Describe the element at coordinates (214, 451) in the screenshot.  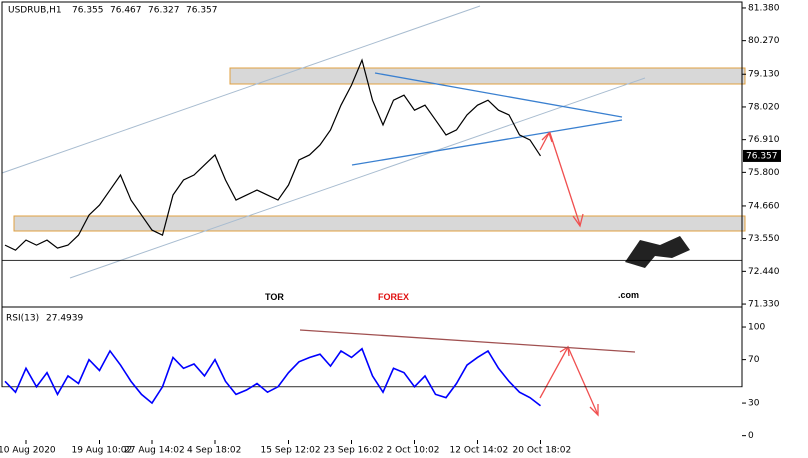
I see `x-tick-label: 4 Sep 18:02` at that location.